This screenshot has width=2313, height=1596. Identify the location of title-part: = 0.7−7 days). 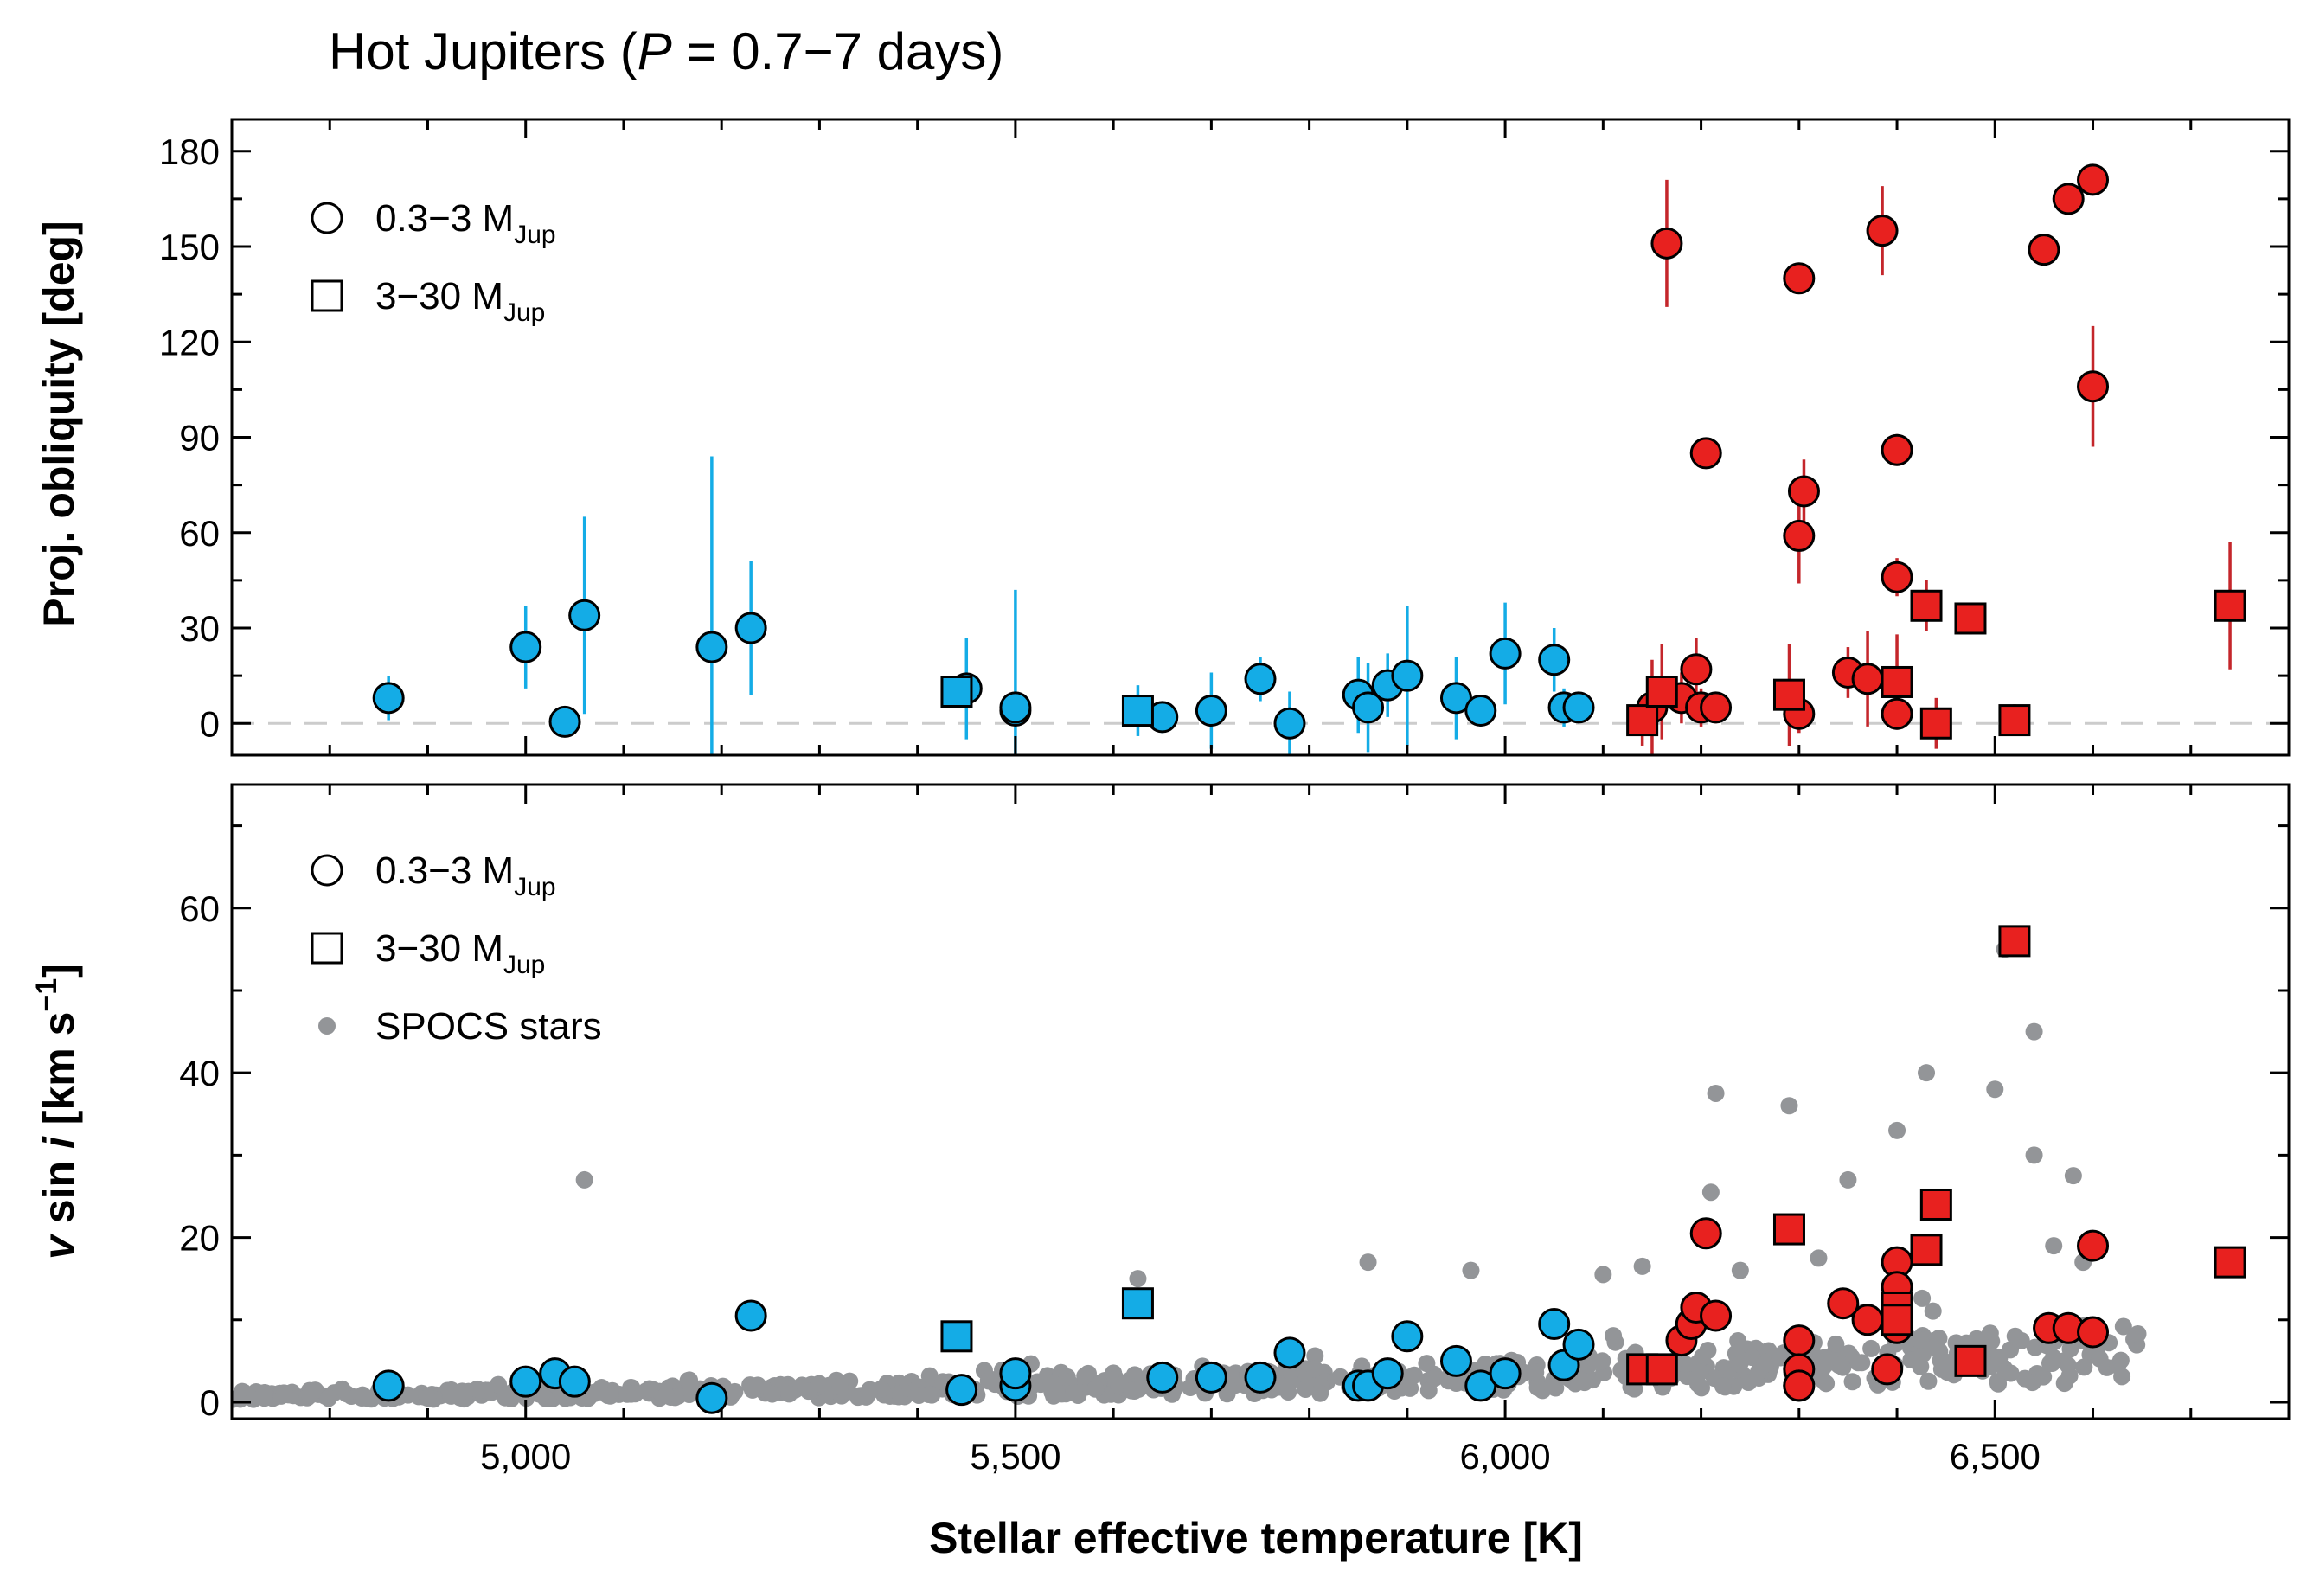
(838, 51).